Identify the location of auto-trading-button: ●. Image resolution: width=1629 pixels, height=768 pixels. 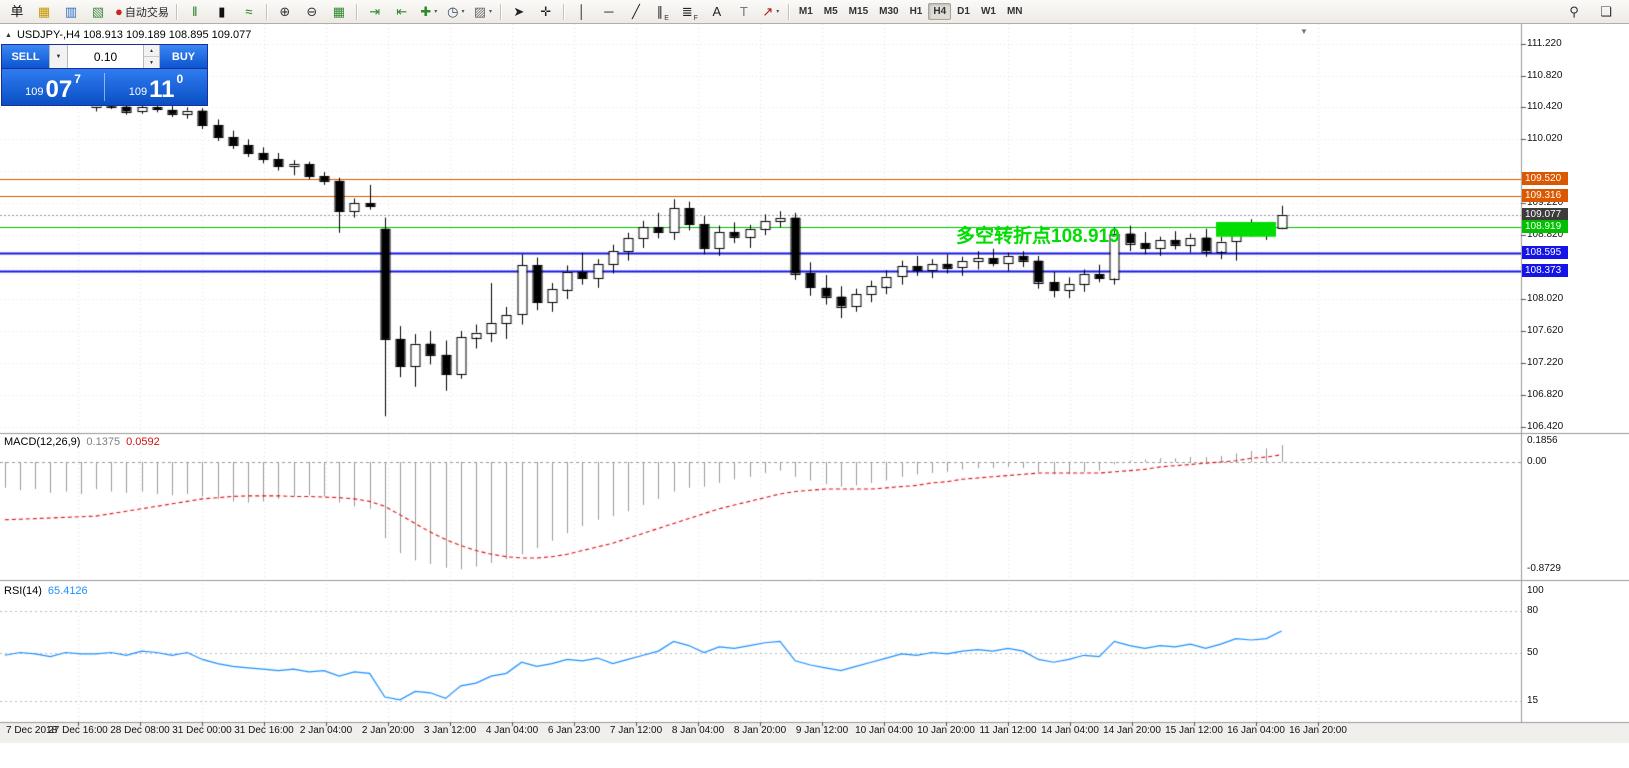
(119, 11).